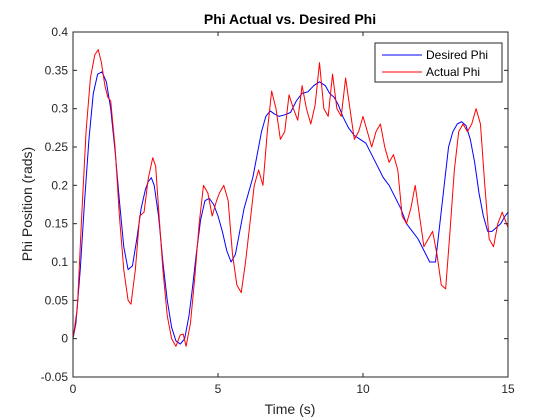 The width and height of the screenshot is (560, 420). I want to click on x-tick-label: 0, so click(73, 389).